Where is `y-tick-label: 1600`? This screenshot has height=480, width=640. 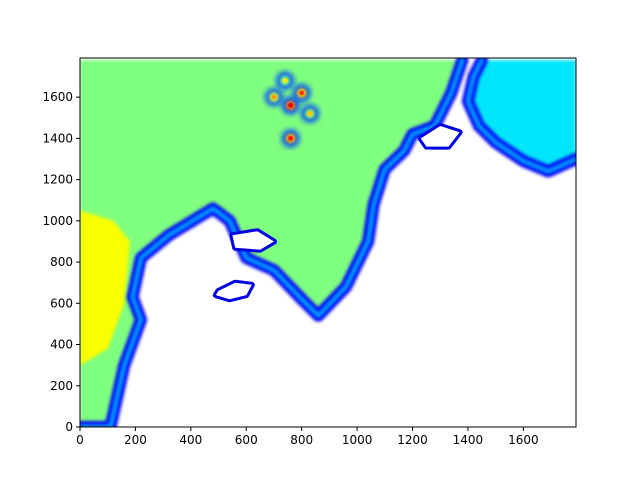 y-tick-label: 1600 is located at coordinates (57, 97).